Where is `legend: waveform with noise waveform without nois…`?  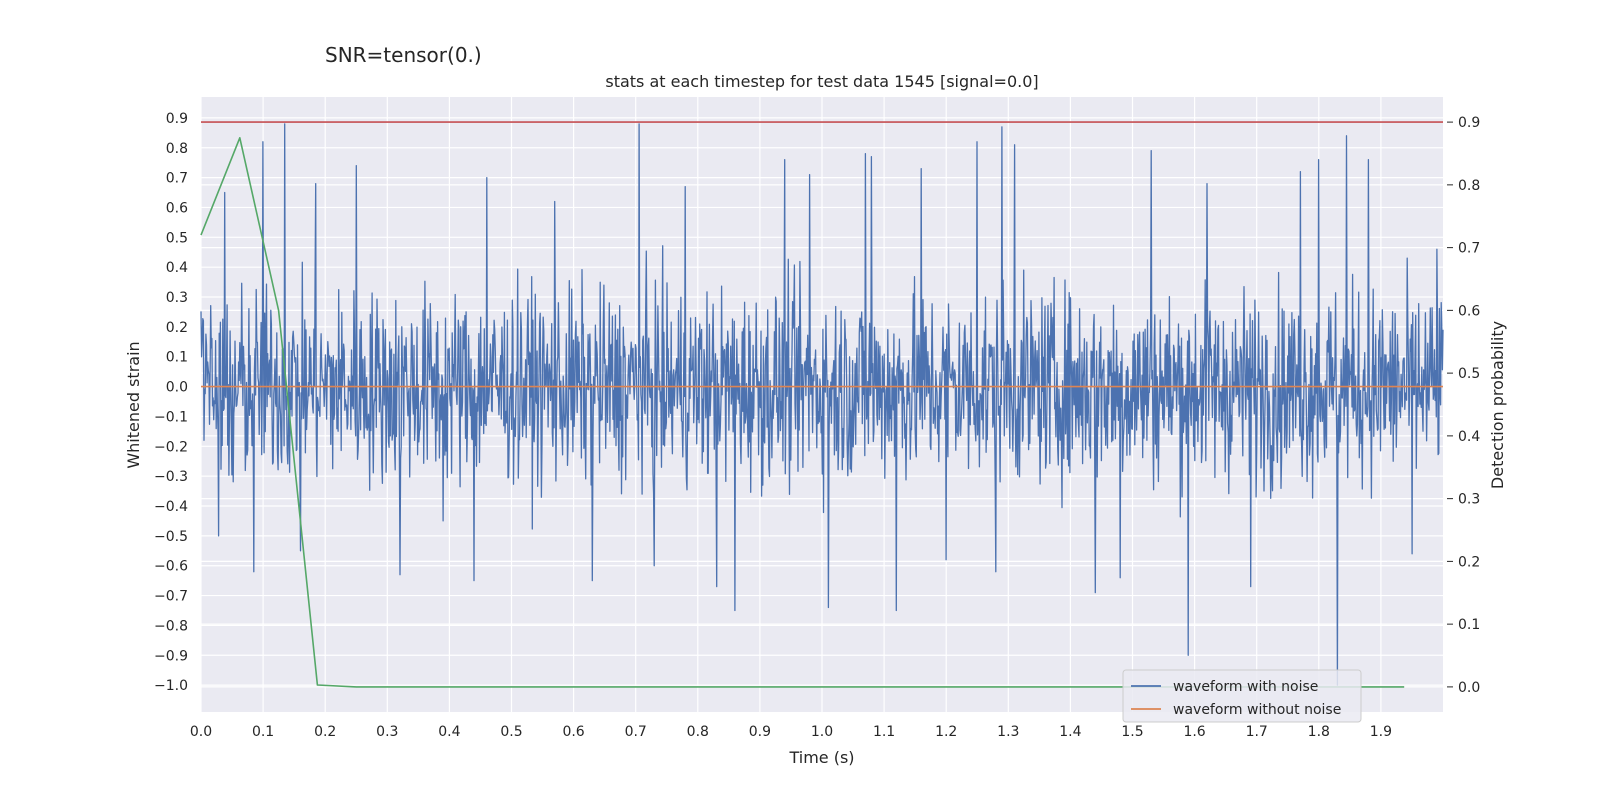
legend: waveform with noise waveform without nois… is located at coordinates (1242, 696).